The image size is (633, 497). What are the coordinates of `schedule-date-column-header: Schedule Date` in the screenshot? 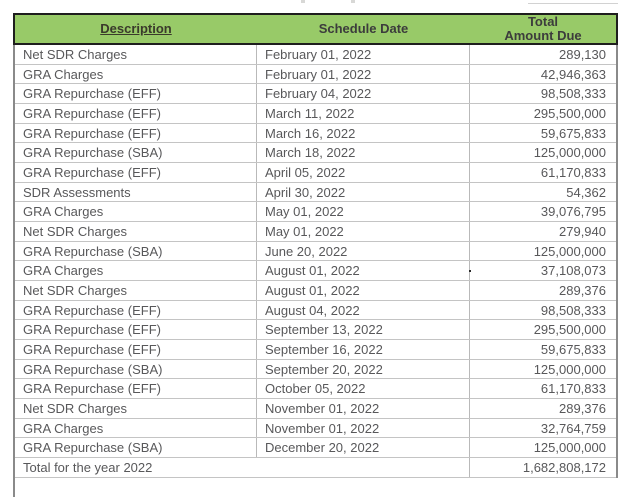 It's located at (363, 28).